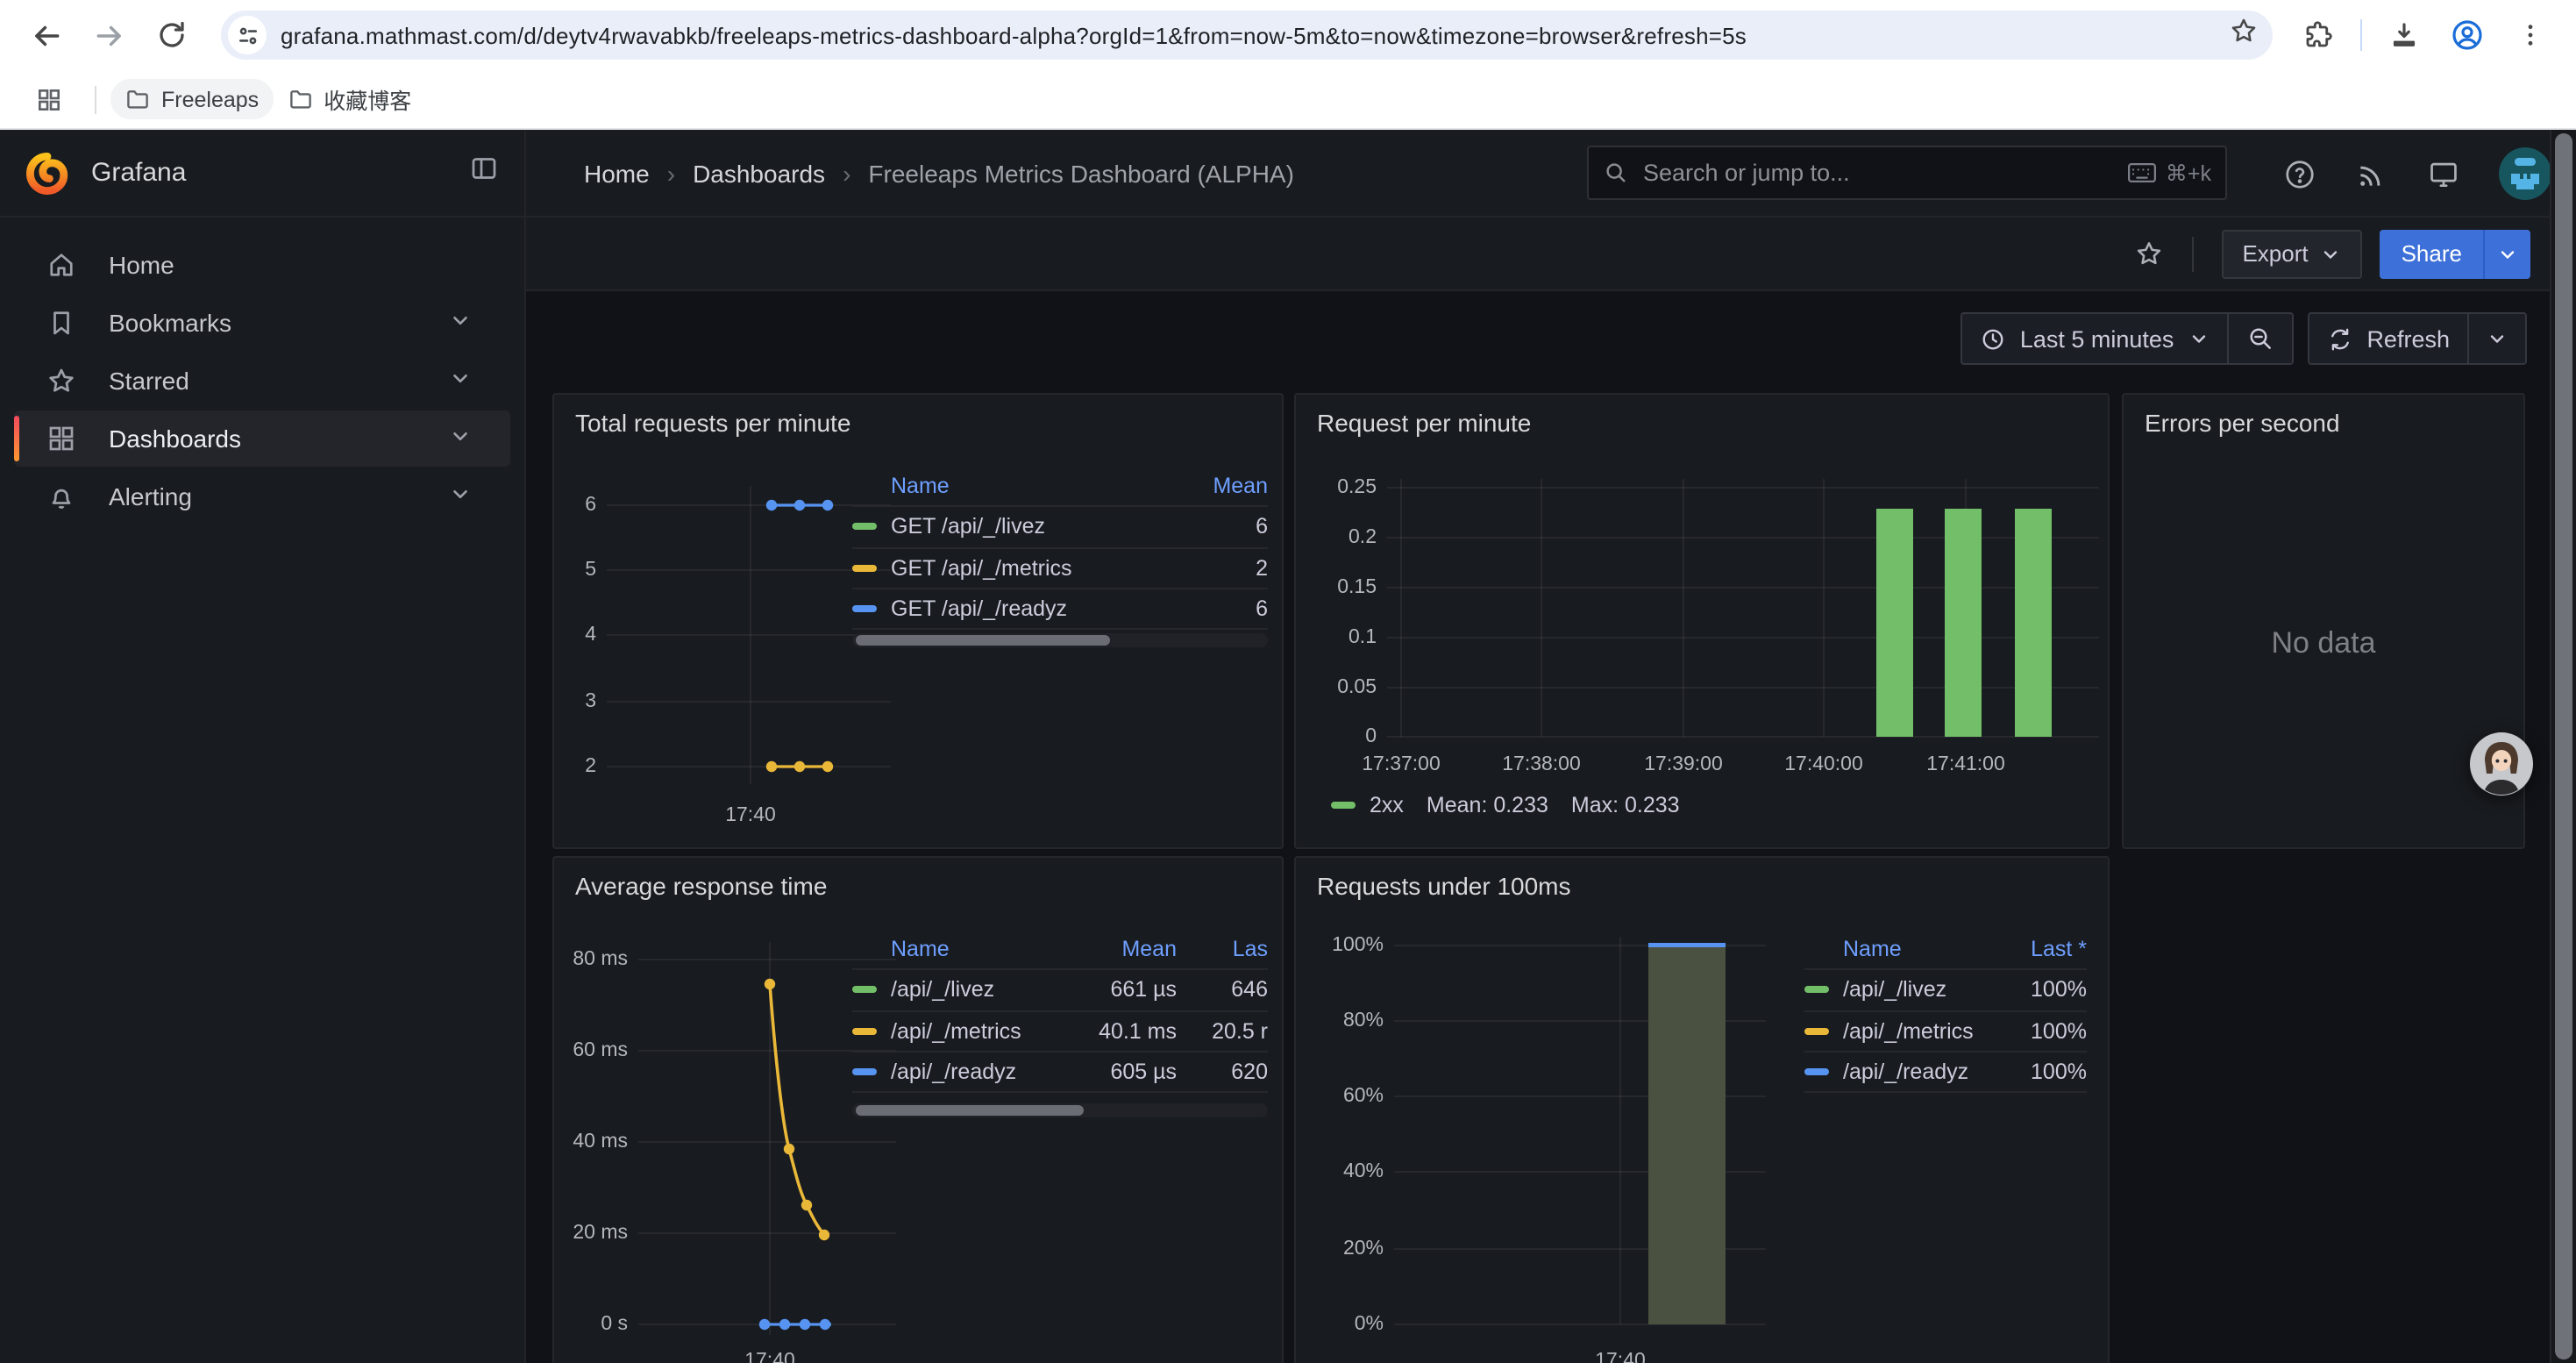 Image resolution: width=2576 pixels, height=1363 pixels. I want to click on legend-col-last: Last *, so click(2059, 949).